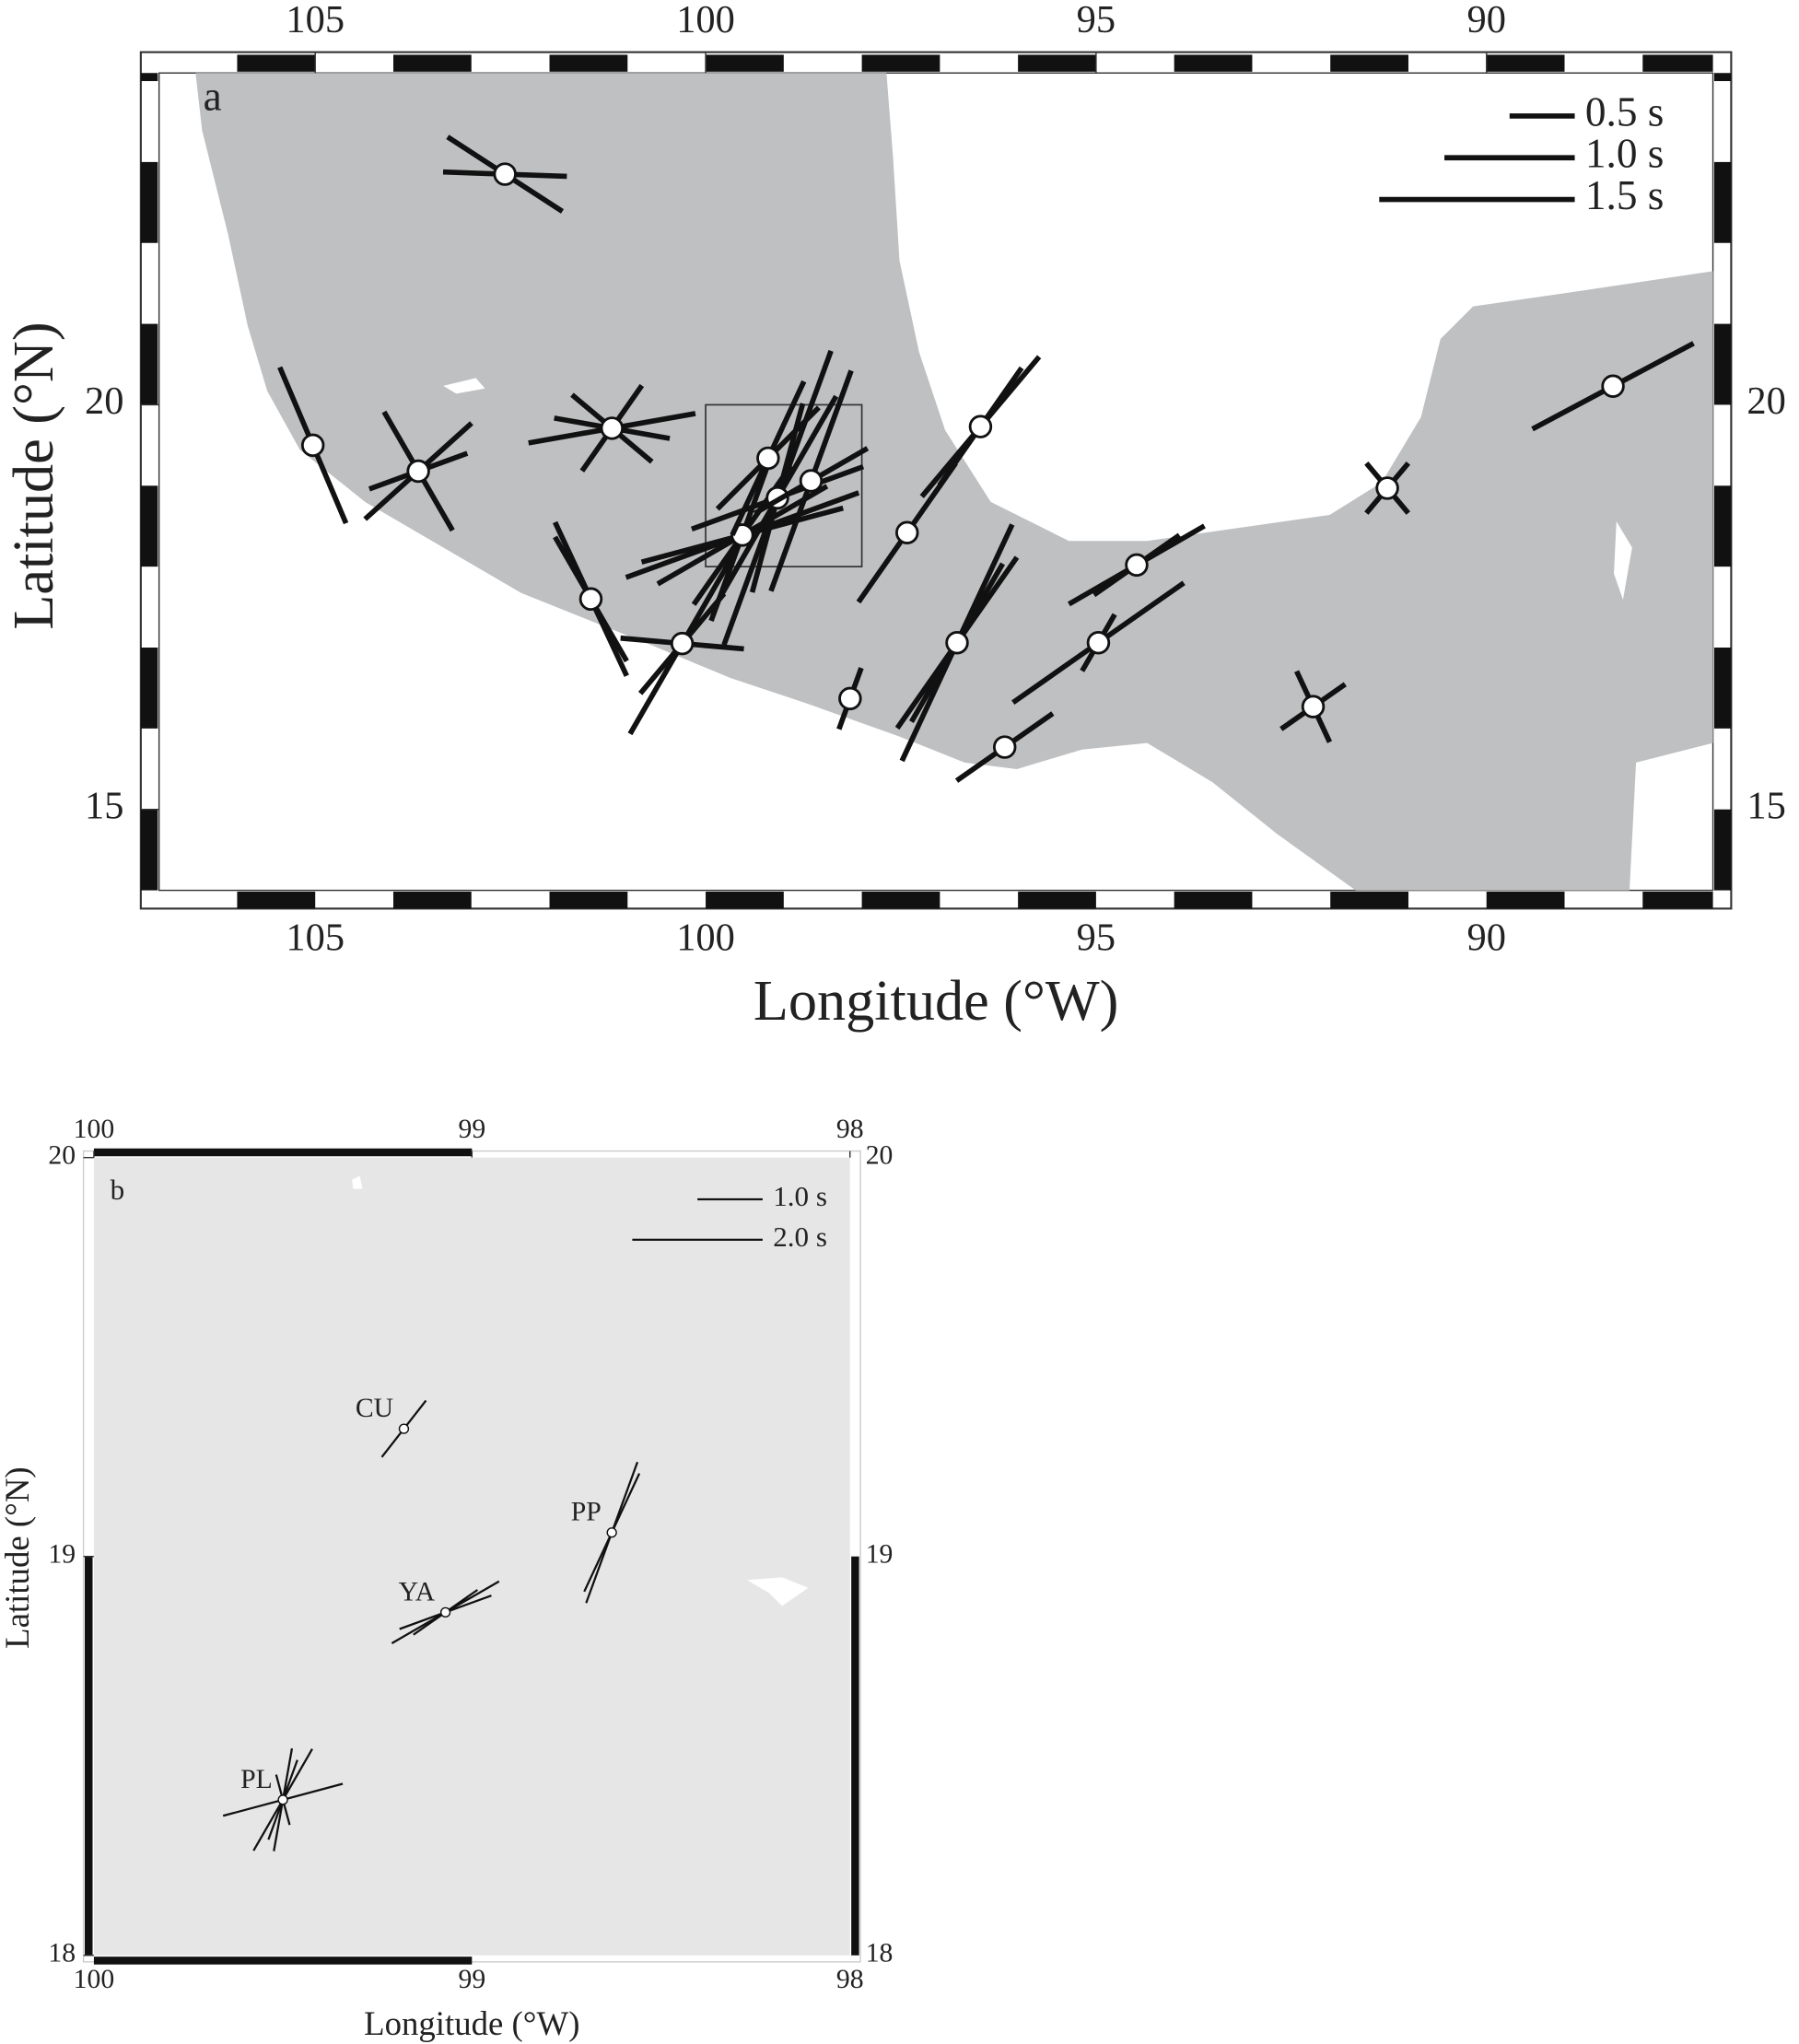 The width and height of the screenshot is (1799, 2044). I want to click on inset-box, so click(784, 486).